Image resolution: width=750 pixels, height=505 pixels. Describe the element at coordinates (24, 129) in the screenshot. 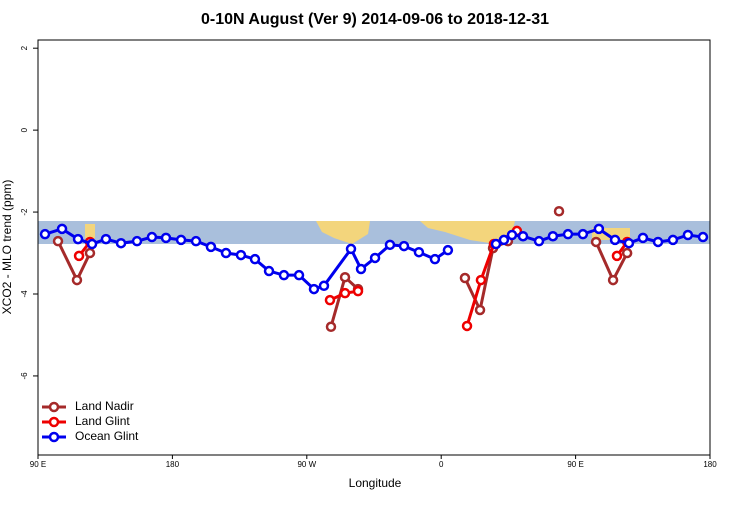

I see `y-tick-label: 0` at that location.